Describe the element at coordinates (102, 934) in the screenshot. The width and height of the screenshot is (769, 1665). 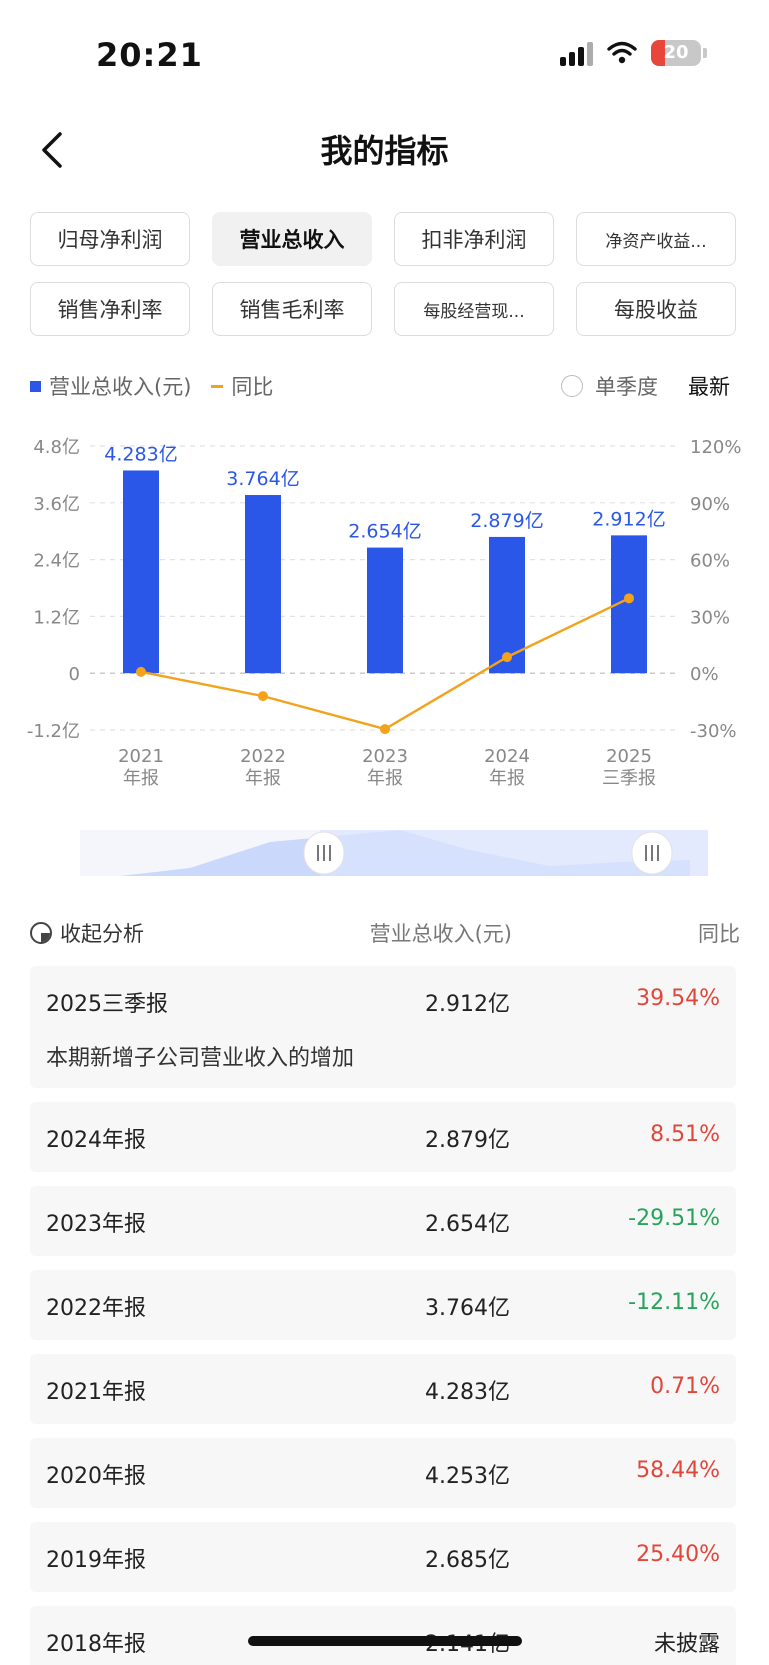
I see `collapse-analysis-label: 收起分析` at that location.